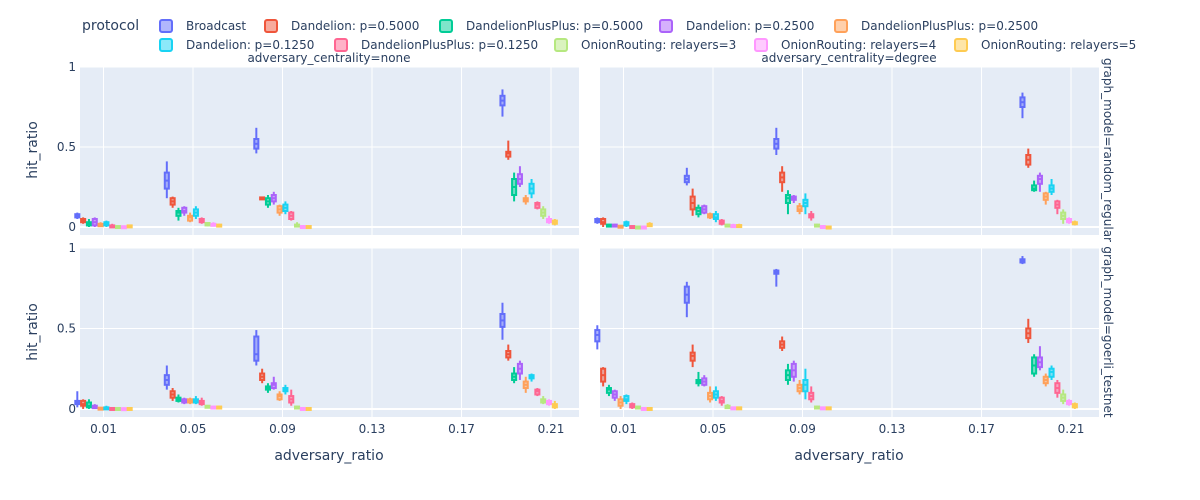 This screenshot has width=1200, height=500. I want to click on legend-item-broadcast: Broadcast, so click(202, 26).